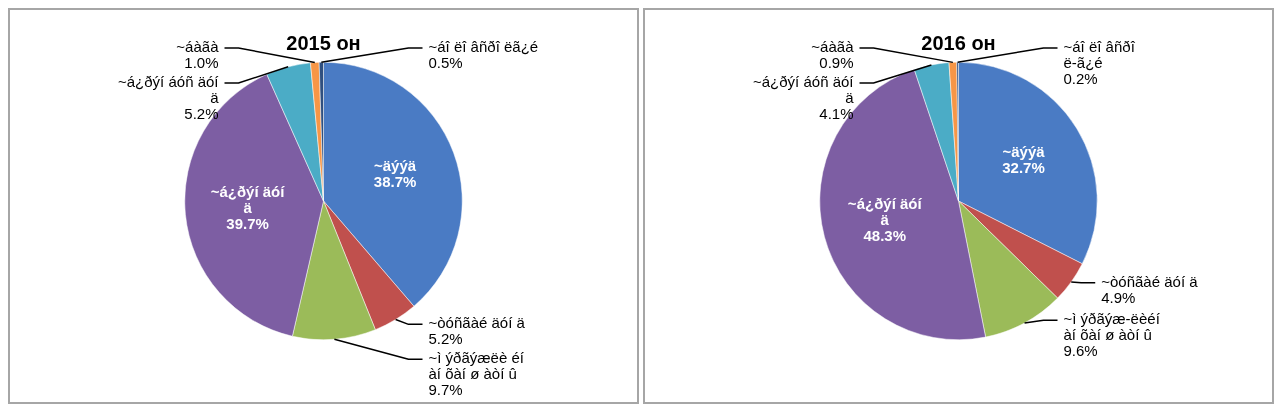  I want to click on data-label: 48.3%, so click(885, 235).